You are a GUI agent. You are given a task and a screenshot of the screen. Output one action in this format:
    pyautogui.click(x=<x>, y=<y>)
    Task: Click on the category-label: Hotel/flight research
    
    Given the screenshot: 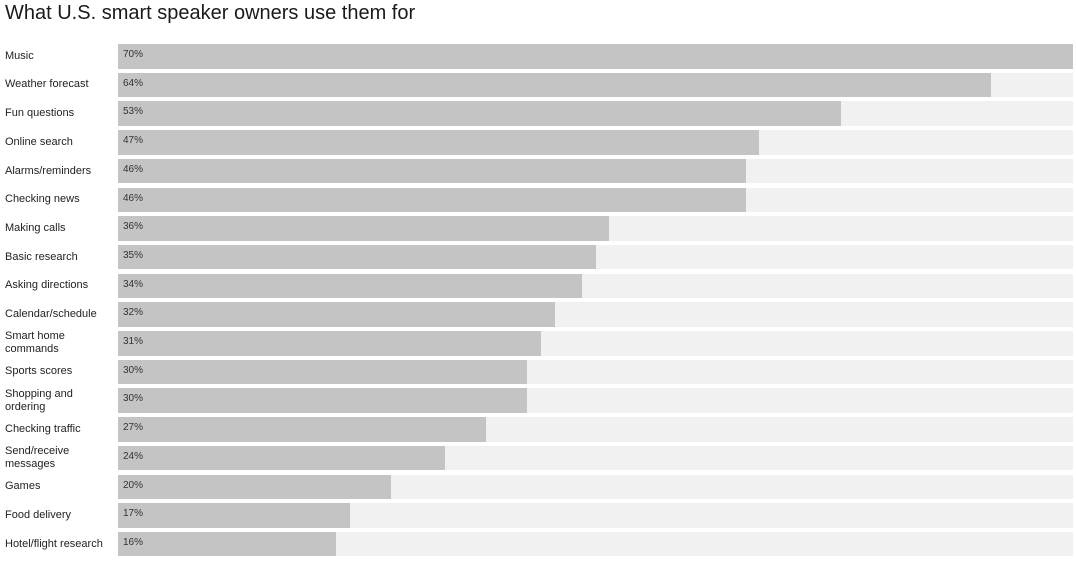 What is the action you would take?
    pyautogui.click(x=54, y=543)
    